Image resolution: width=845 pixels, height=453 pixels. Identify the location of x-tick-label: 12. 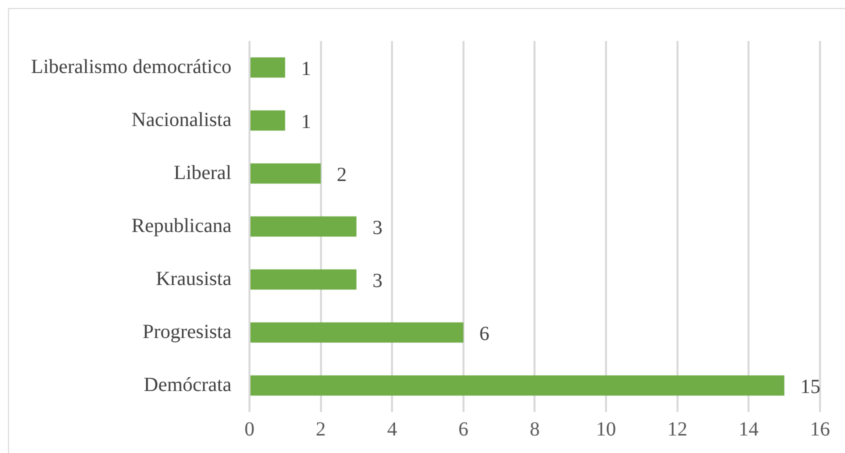
(677, 429).